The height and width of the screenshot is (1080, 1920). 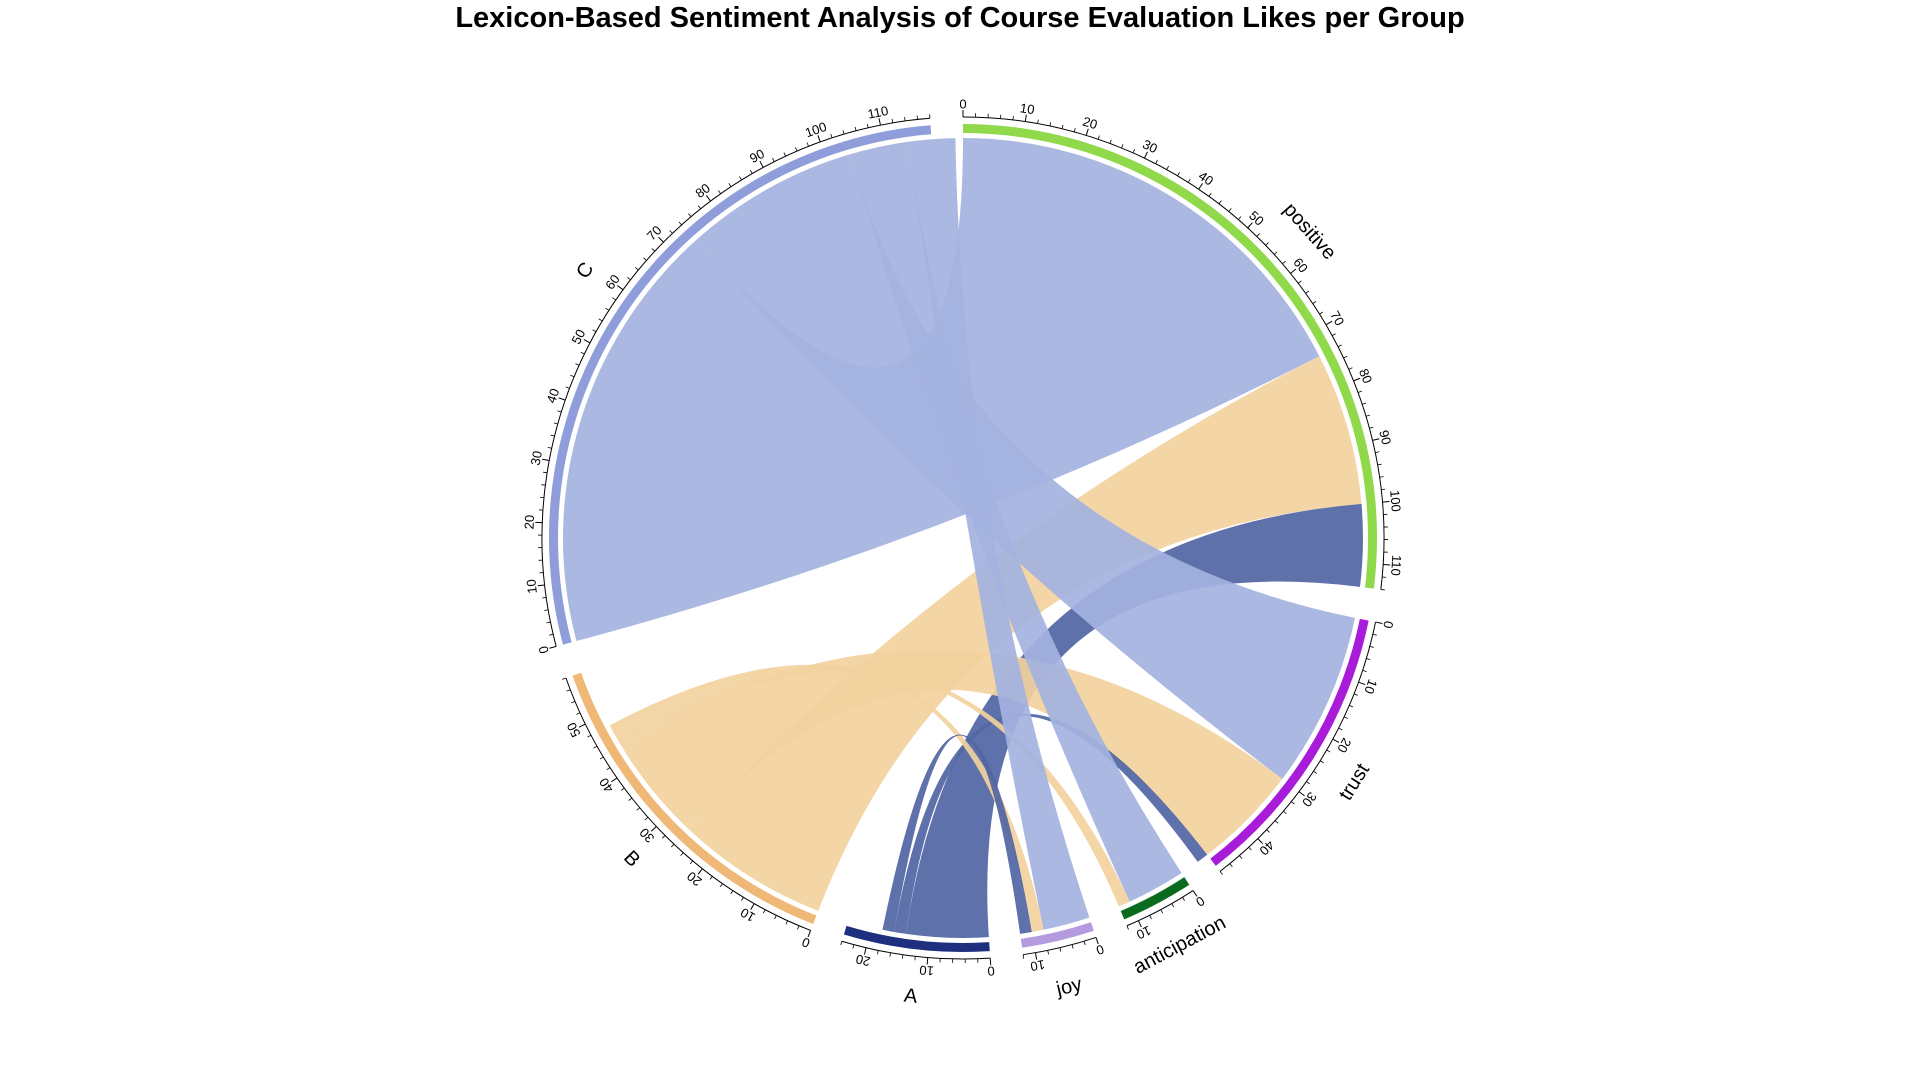 What do you see at coordinates (757, 156) in the screenshot?
I see `tick-label-C-90: 90` at bounding box center [757, 156].